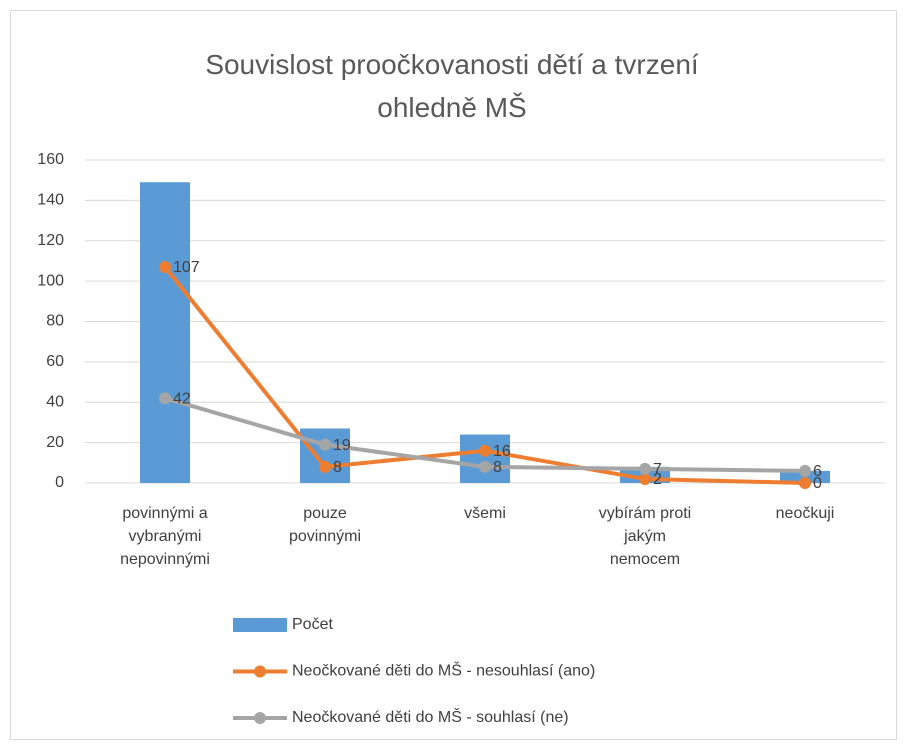  Describe the element at coordinates (645, 536) in the screenshot. I see `x-tick-label: vybírám proti jakým nemocem` at that location.